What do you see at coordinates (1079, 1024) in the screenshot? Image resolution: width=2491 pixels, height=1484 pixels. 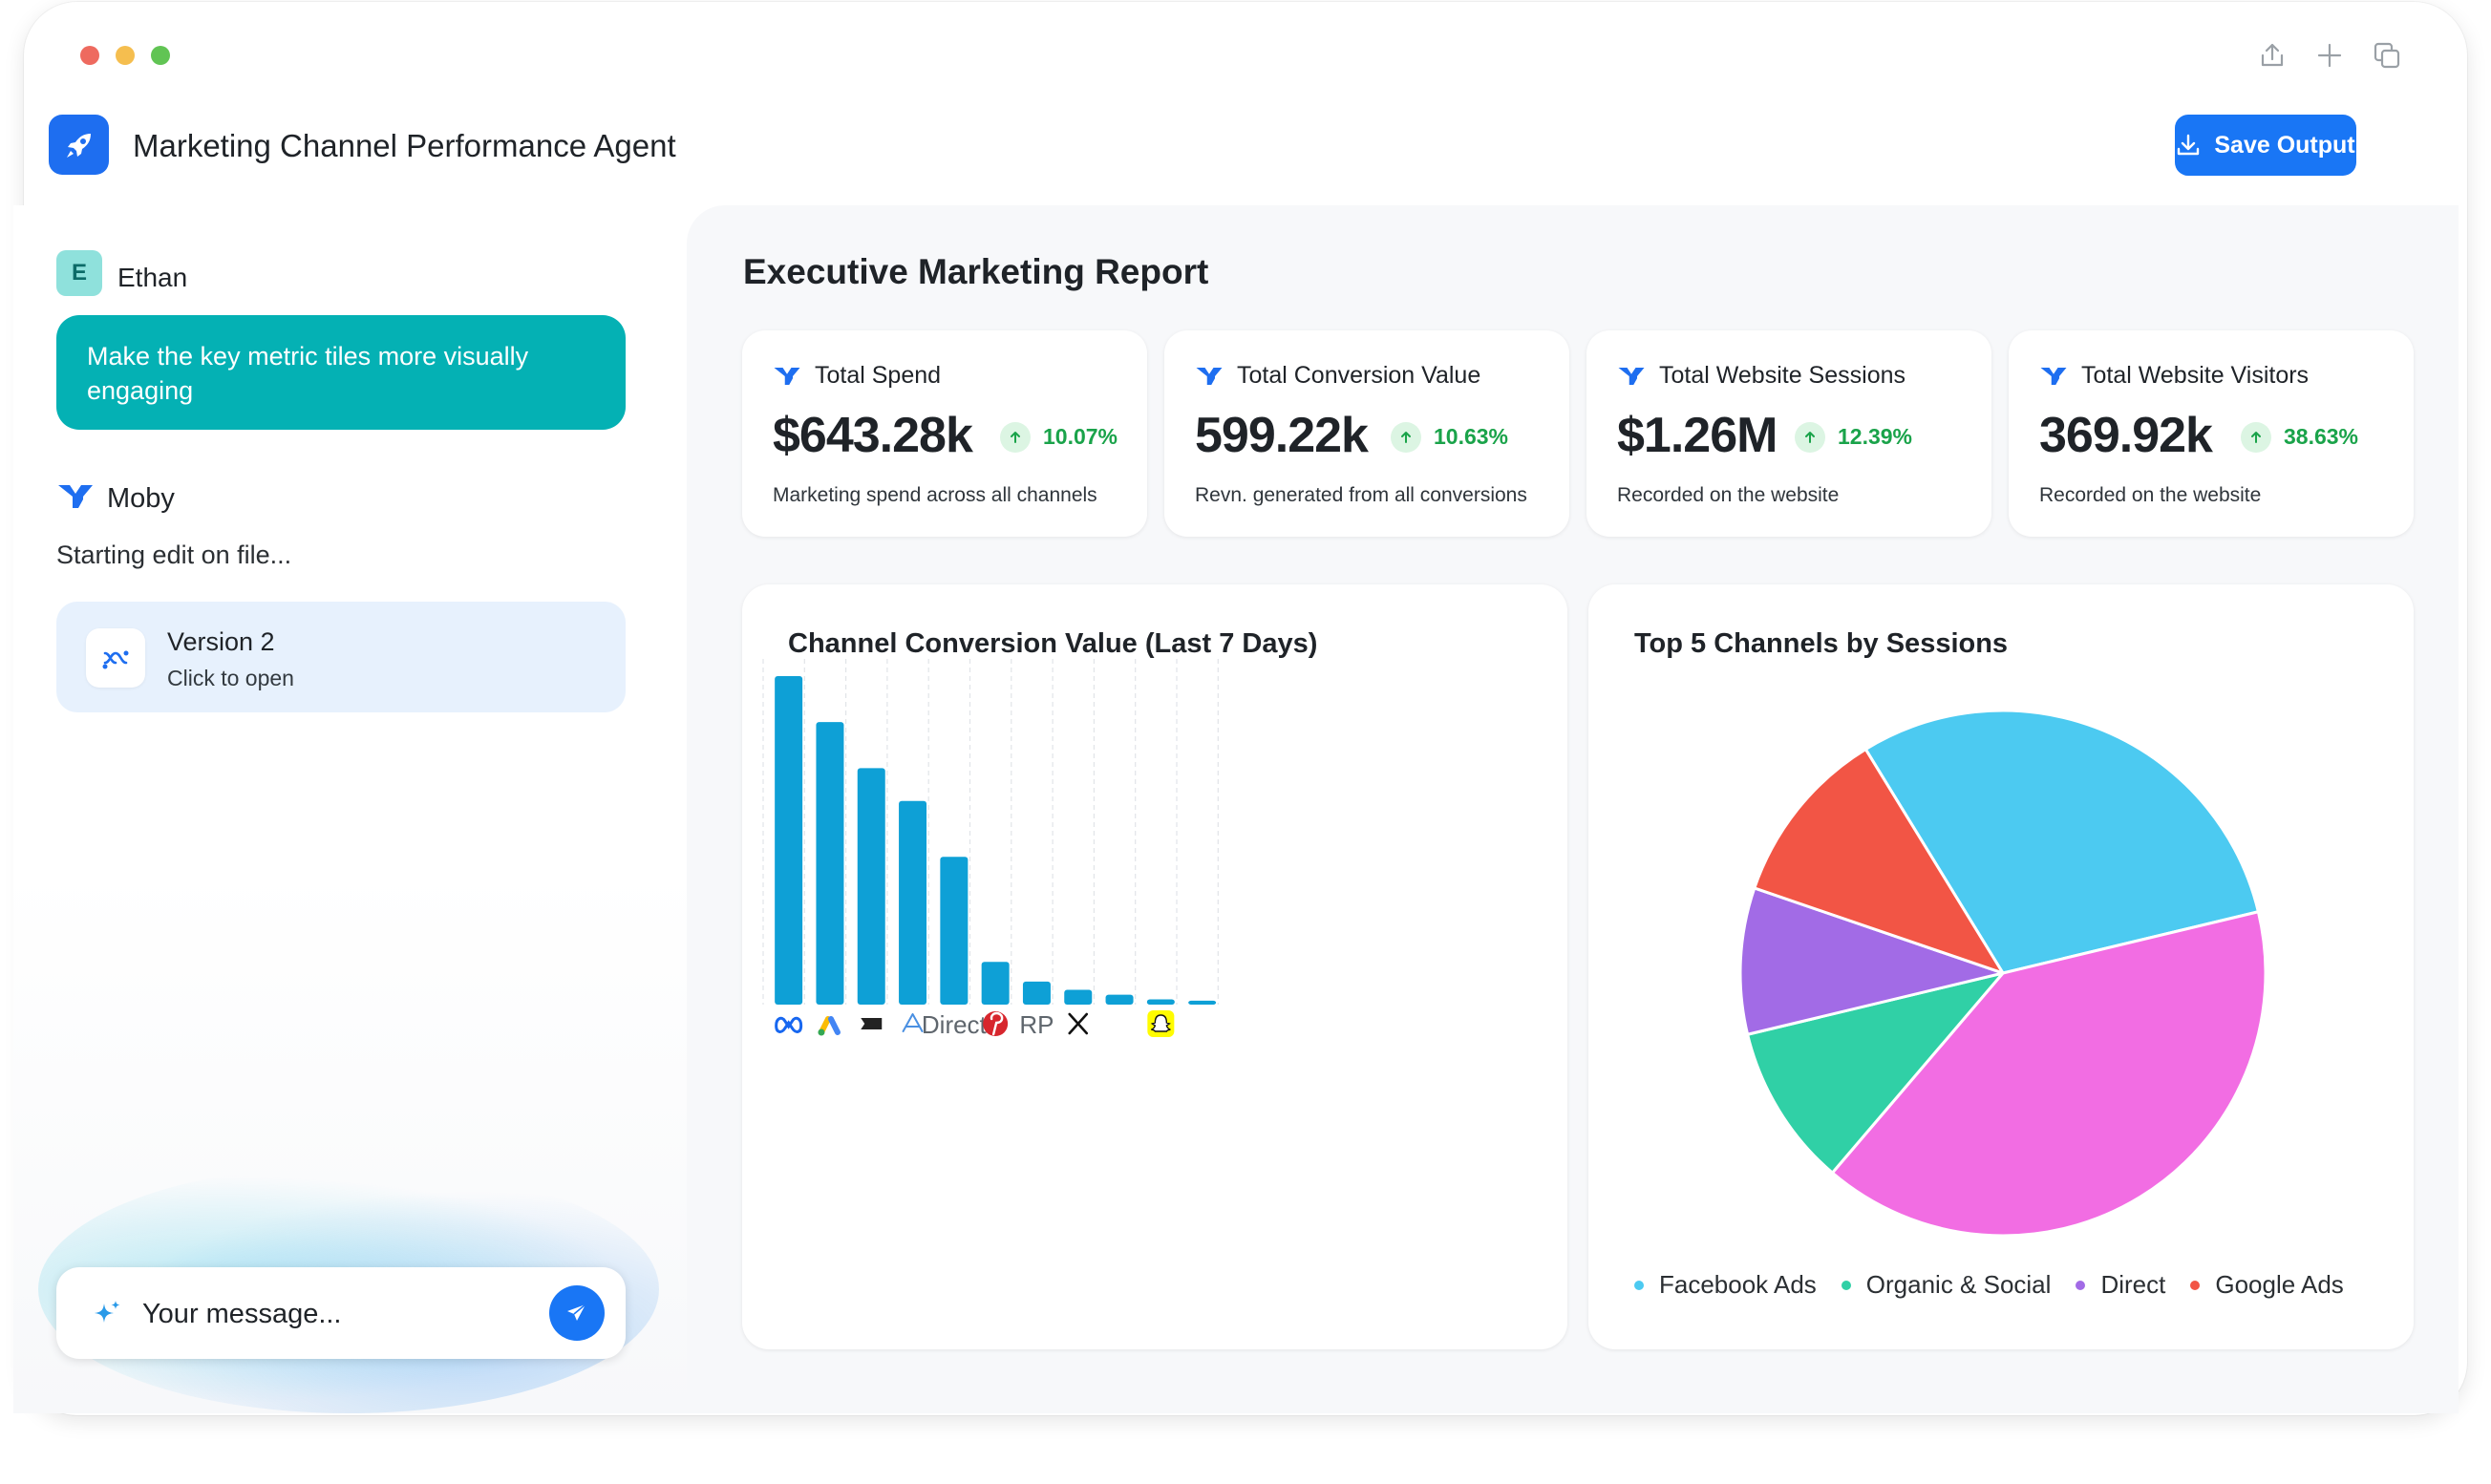 I see `x-icon` at bounding box center [1079, 1024].